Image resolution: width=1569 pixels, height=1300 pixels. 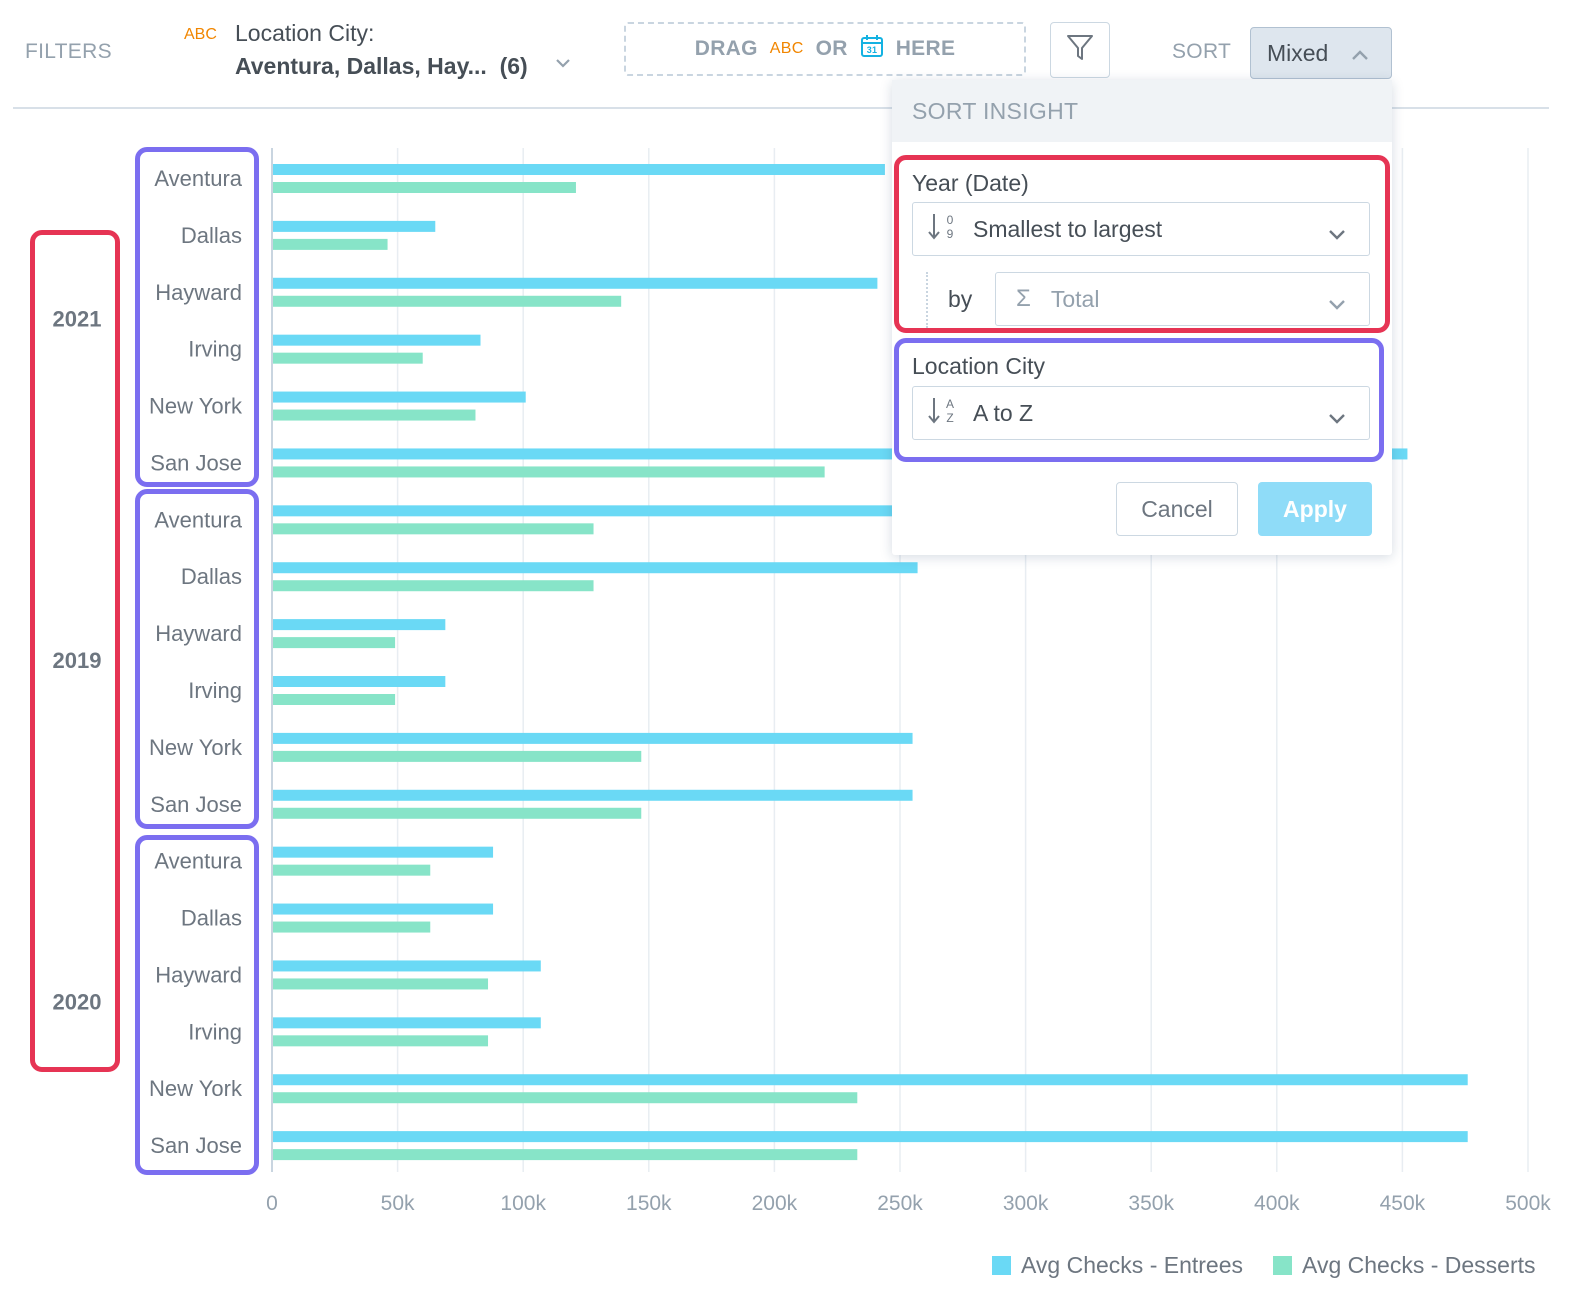 I want to click on dropzone-drag-text: DRAG, so click(x=726, y=48).